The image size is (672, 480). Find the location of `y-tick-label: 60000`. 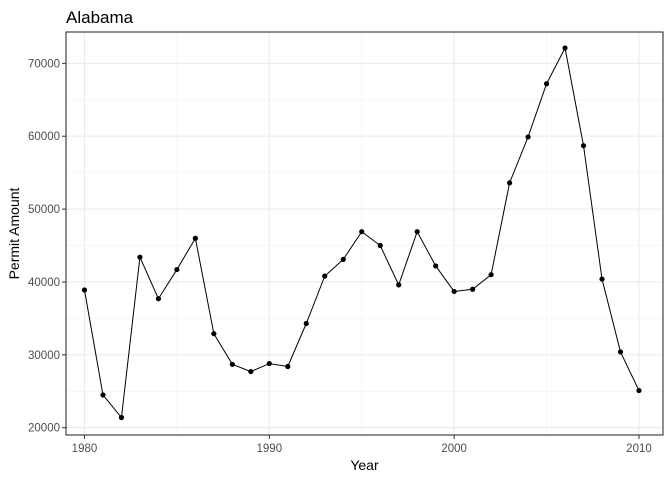

y-tick-label: 60000 is located at coordinates (44, 137).